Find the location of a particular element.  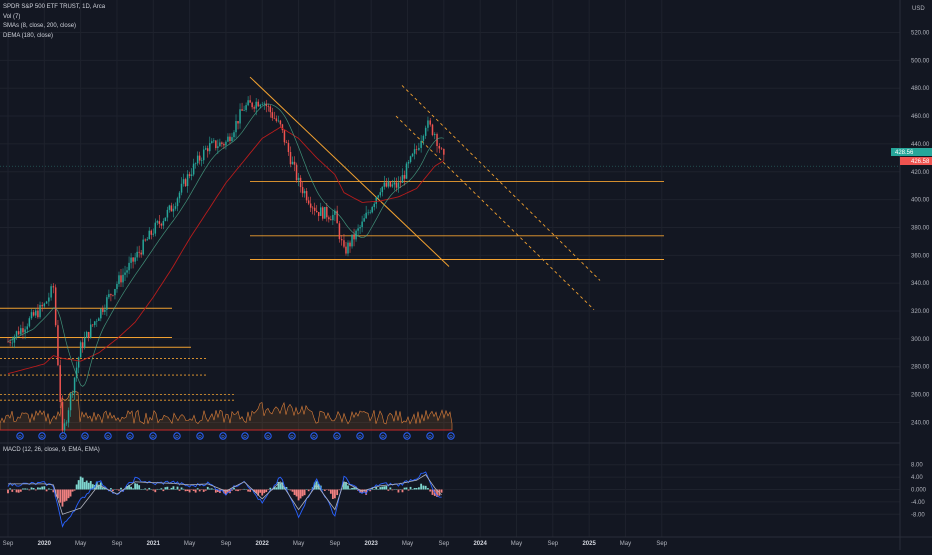

macd-indicator-label: MACD (12, 26, close, 9, EMA, EMA) is located at coordinates (51, 450).